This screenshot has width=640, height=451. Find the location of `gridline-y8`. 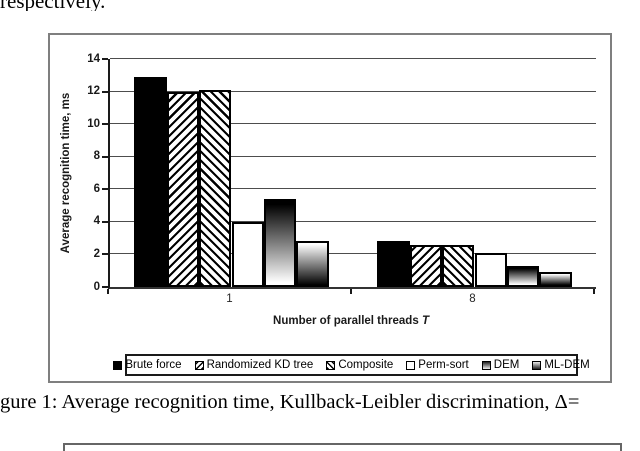

gridline-y8 is located at coordinates (353, 156).